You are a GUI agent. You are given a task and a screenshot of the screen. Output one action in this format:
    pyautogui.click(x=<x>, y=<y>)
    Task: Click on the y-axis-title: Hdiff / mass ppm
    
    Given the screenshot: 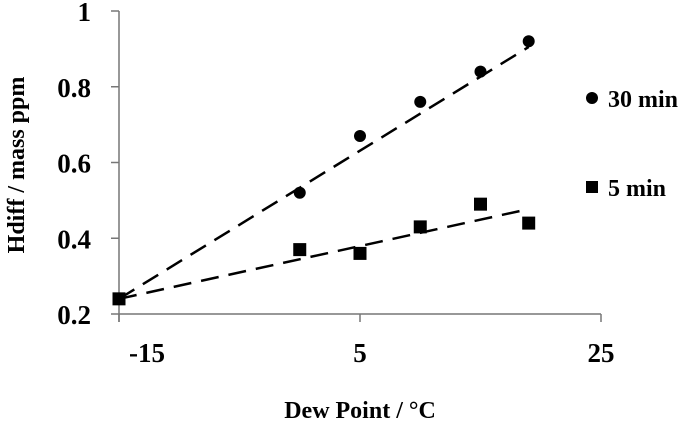 What is the action you would take?
    pyautogui.click(x=17, y=165)
    